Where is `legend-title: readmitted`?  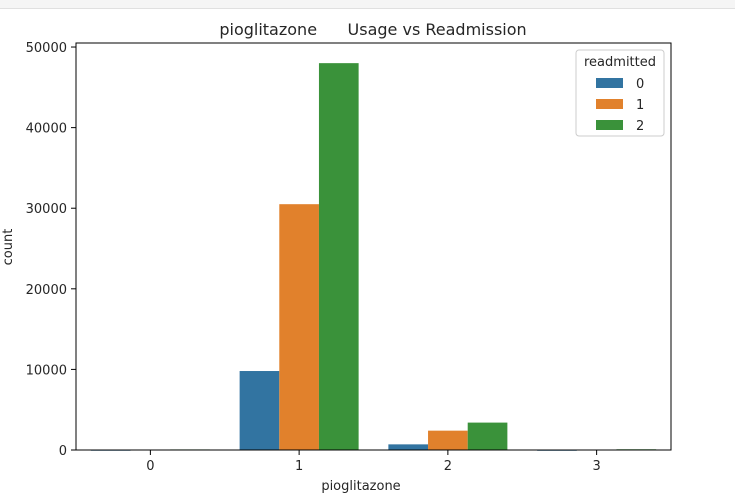
legend-title: readmitted is located at coordinates (620, 62).